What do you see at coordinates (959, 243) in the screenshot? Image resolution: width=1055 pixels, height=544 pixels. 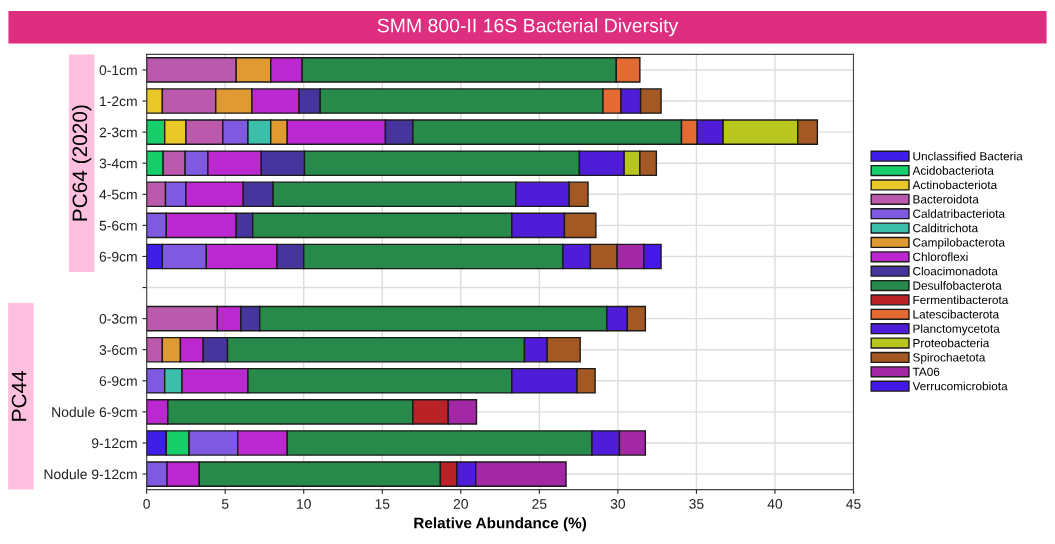 I see `legend-label: Campilobacterota` at bounding box center [959, 243].